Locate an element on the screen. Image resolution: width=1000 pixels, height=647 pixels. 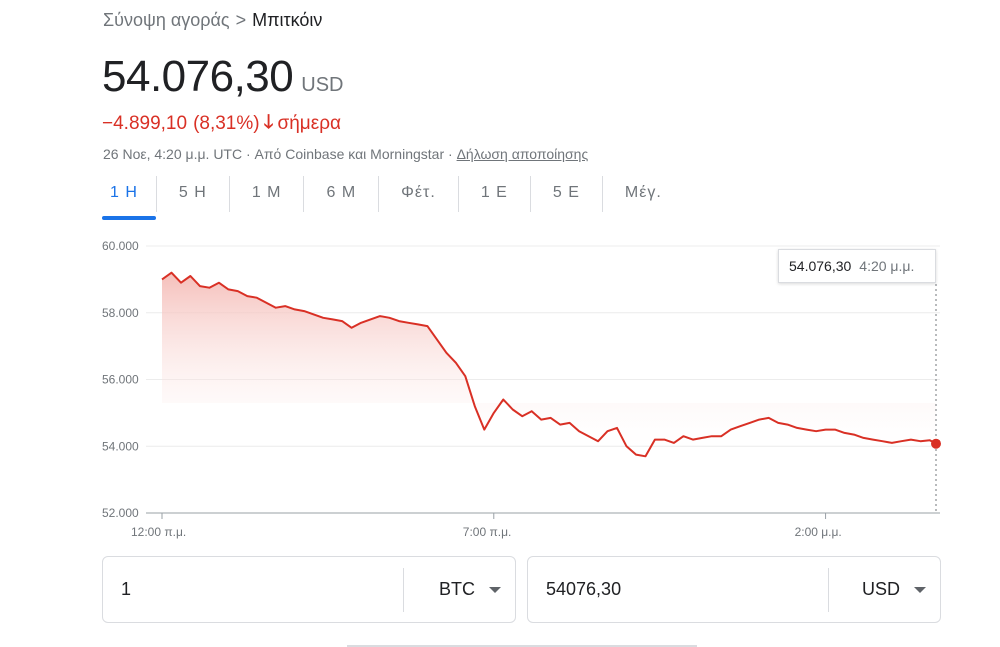
current-point-marker is located at coordinates (936, 443).